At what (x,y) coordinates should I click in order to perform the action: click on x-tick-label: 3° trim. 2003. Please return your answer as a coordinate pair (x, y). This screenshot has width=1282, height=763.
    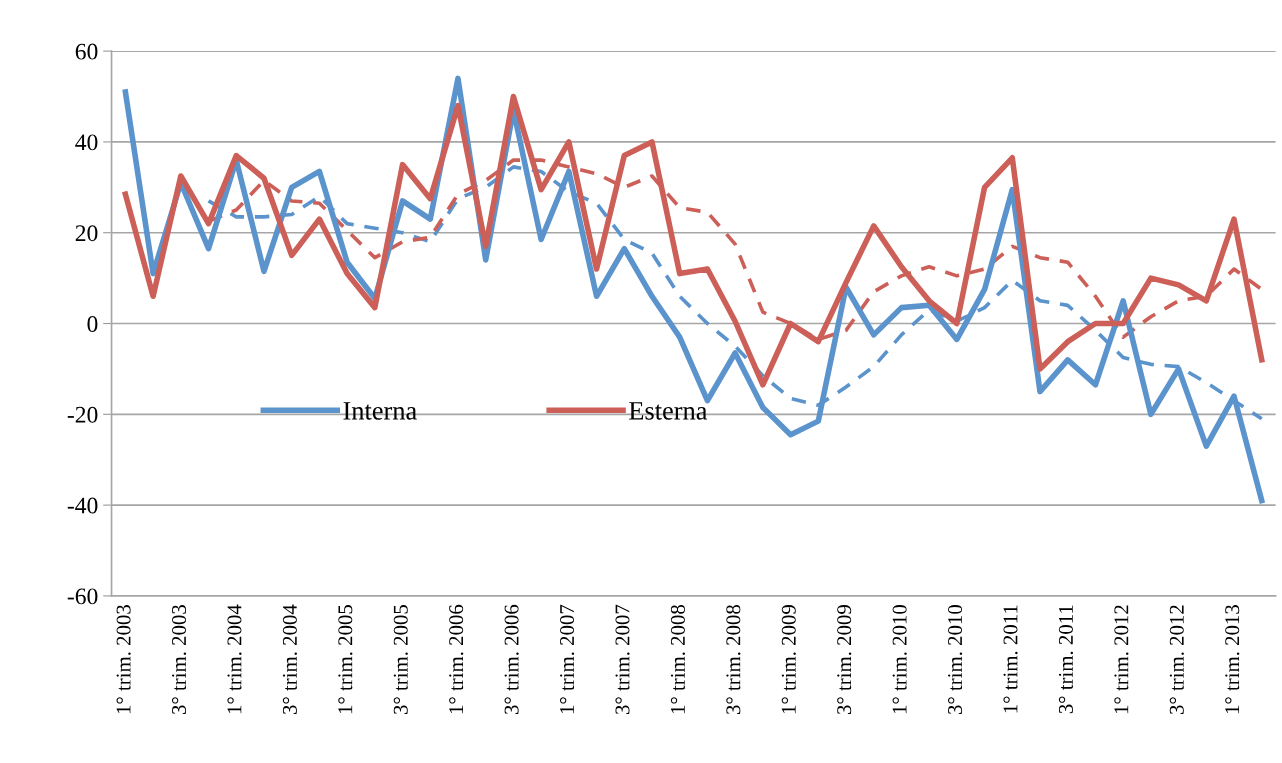
    Looking at the image, I should click on (179, 659).